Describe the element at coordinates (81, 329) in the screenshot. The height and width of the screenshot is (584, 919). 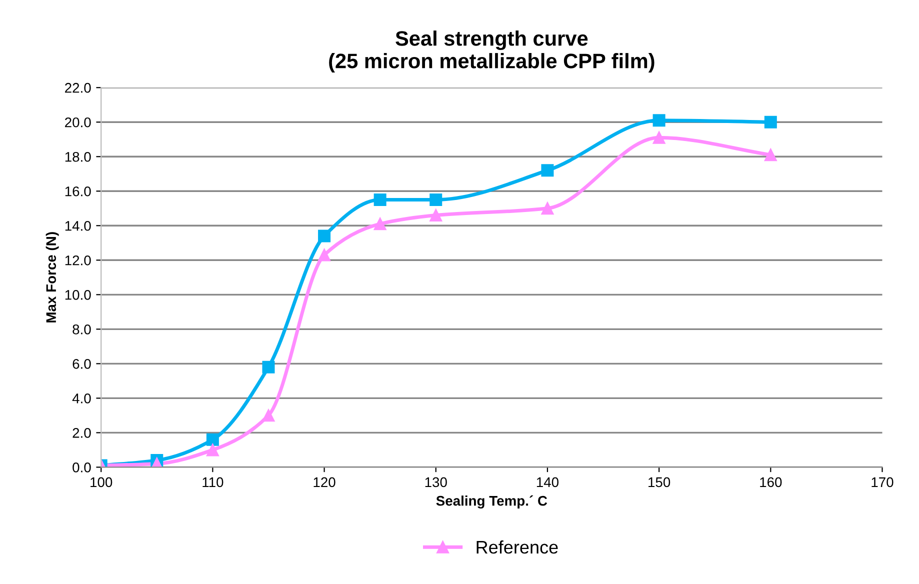
I see `y-tick-label: 8.0` at that location.